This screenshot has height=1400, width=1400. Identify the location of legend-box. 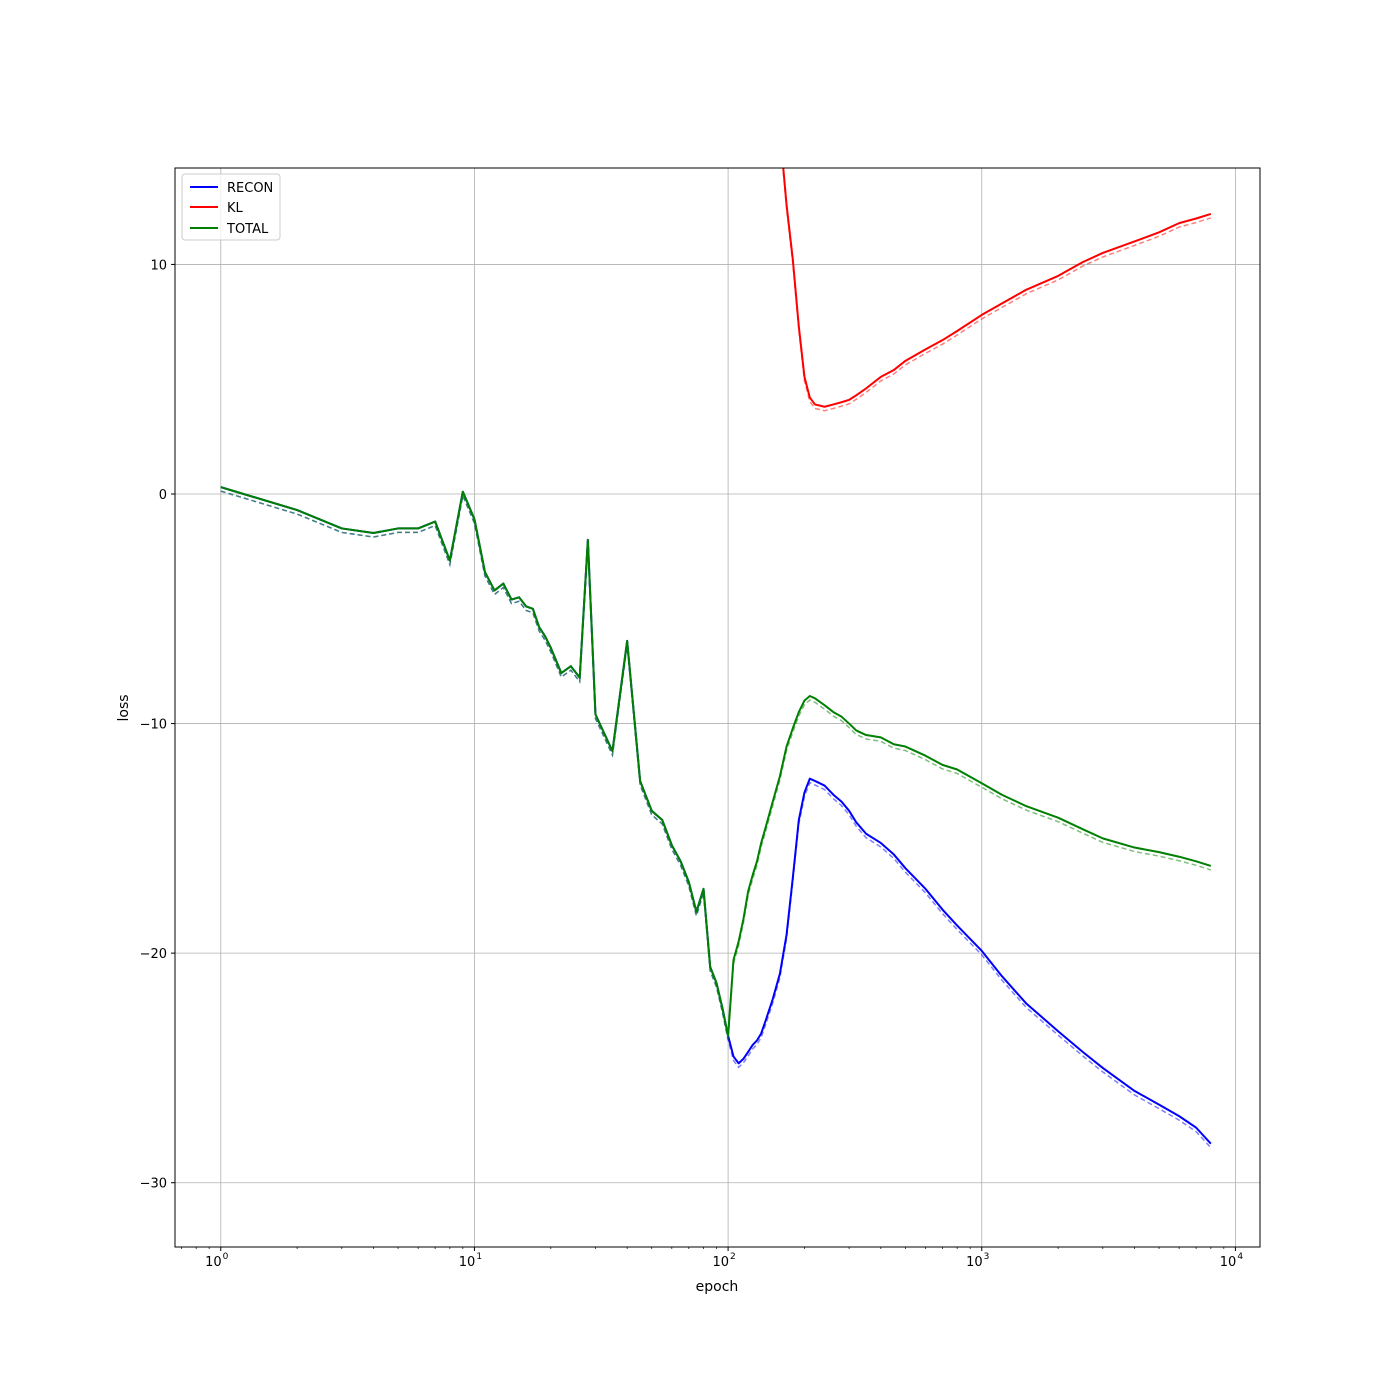
(231, 207).